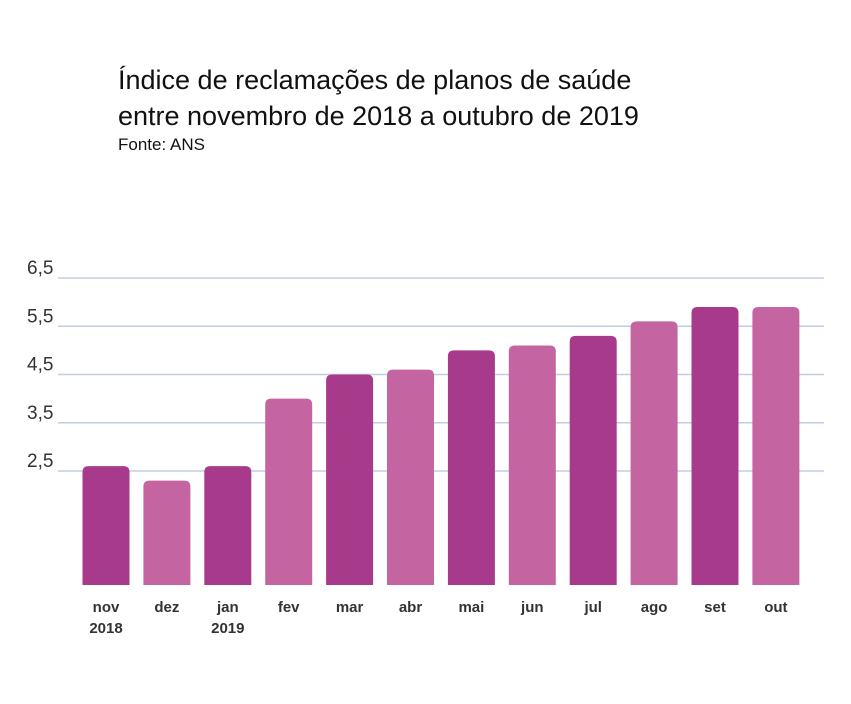 The width and height of the screenshot is (851, 704). Describe the element at coordinates (411, 607) in the screenshot. I see `x-tick-label-5: abr` at that location.